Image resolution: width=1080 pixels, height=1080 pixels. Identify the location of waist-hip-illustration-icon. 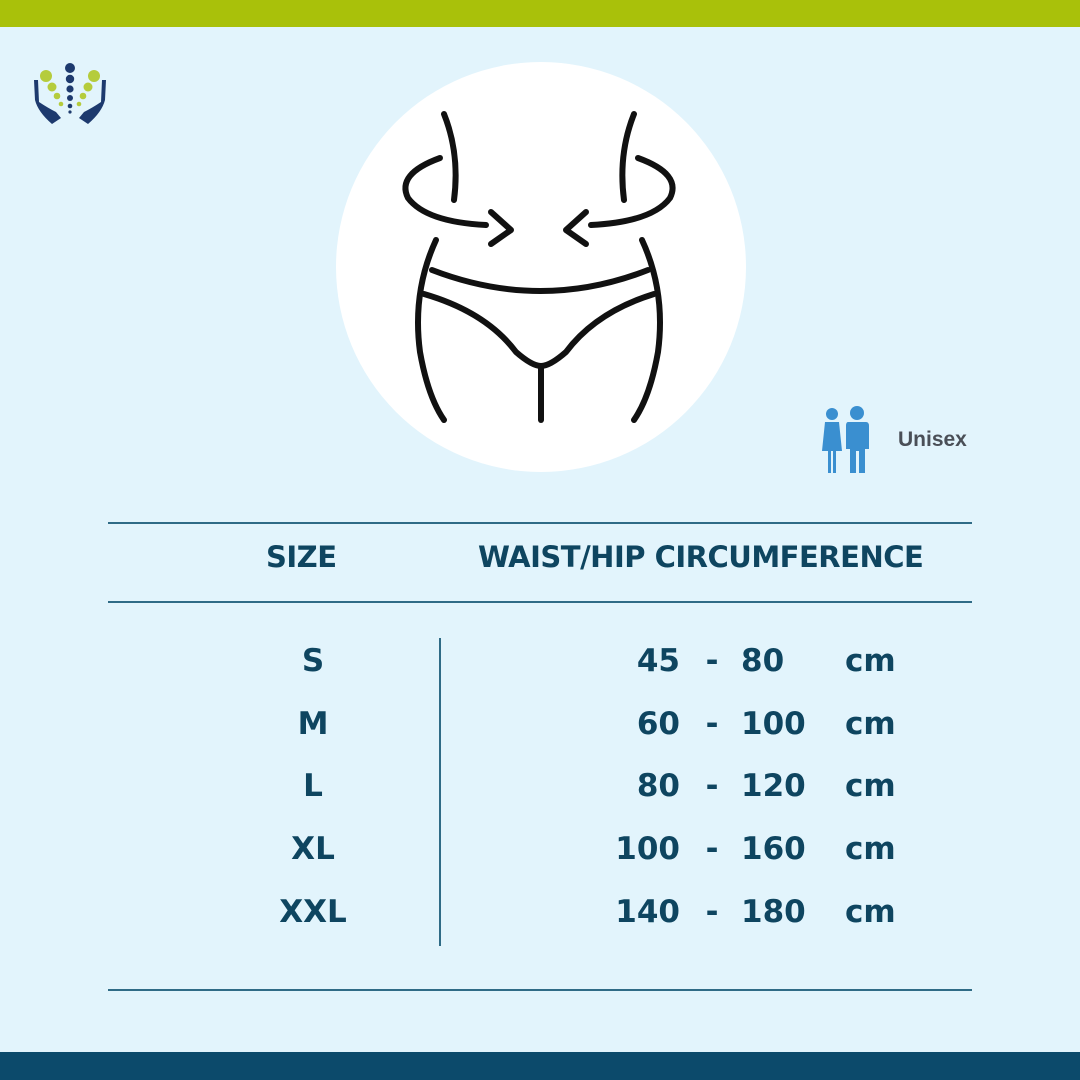
(541, 267).